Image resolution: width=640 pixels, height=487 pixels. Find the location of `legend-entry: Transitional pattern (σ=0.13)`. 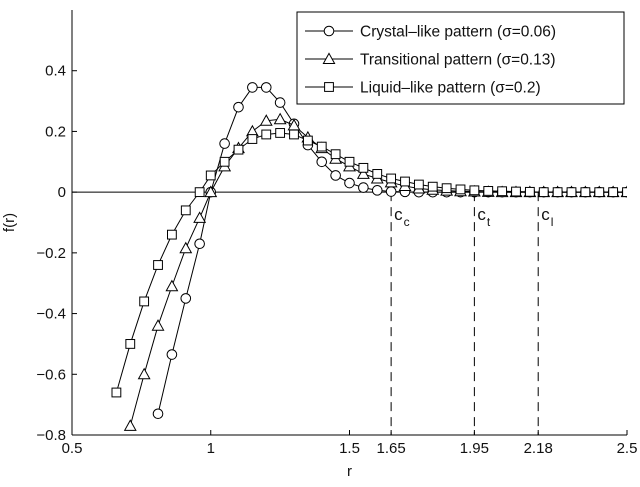

legend-entry: Transitional pattern (σ=0.13) is located at coordinates (430, 60).